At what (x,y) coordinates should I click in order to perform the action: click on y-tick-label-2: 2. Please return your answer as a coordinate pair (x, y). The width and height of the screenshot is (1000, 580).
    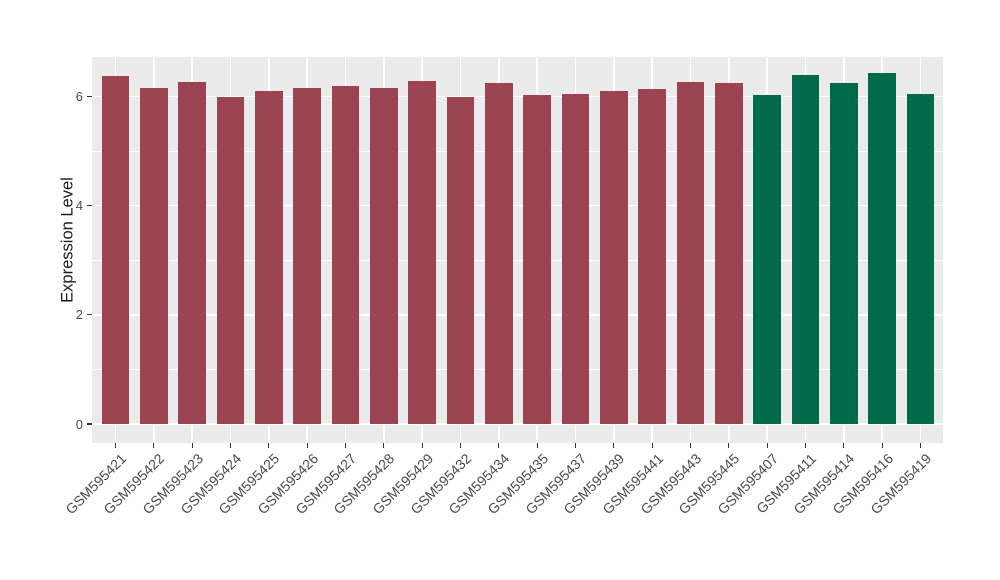
    Looking at the image, I should click on (79, 315).